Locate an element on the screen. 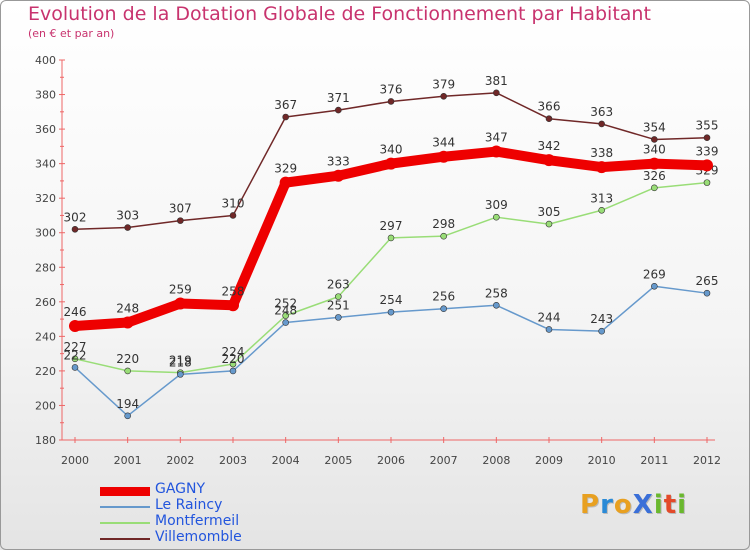 This screenshot has height=550, width=750. data-label-gagny-2009: 342 is located at coordinates (549, 146).